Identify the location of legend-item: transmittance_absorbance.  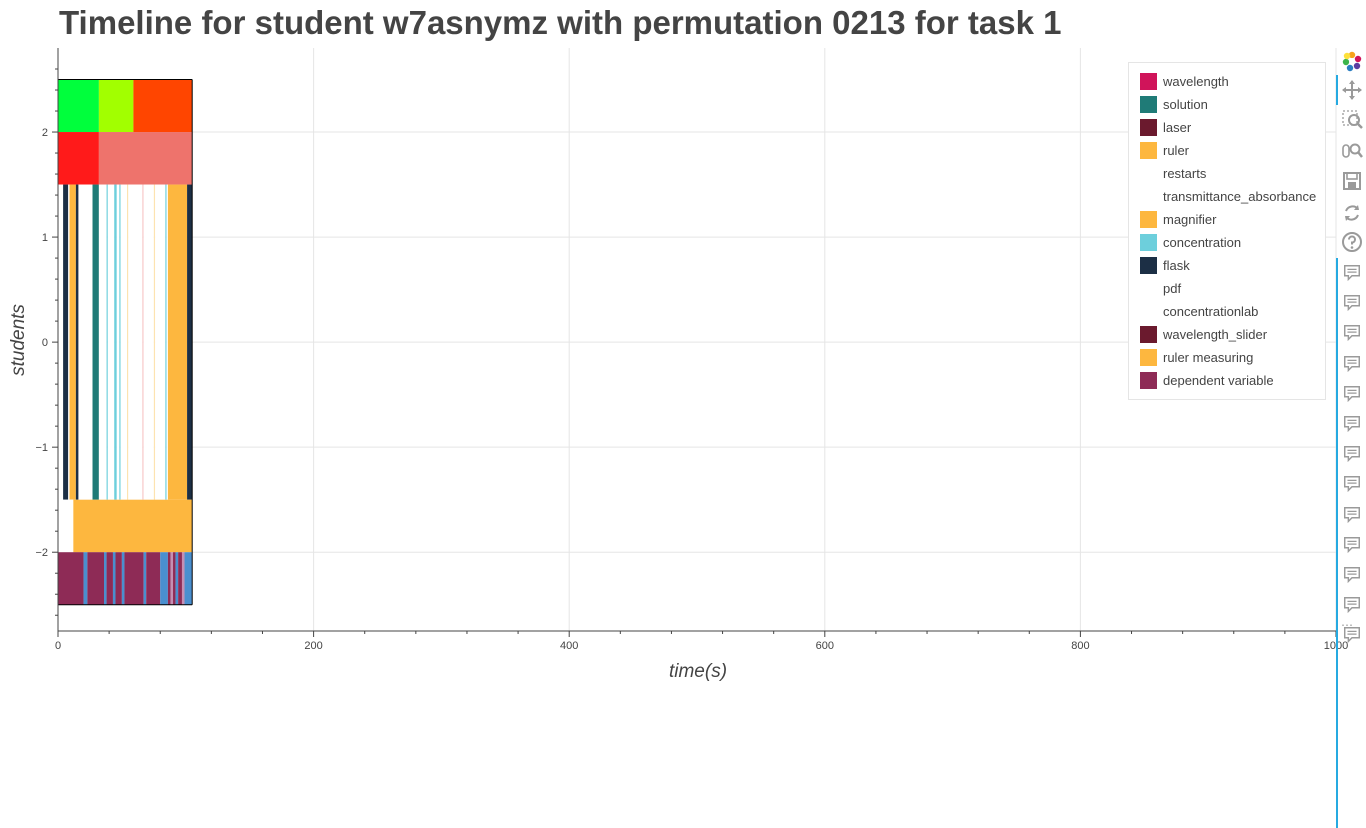
(1227, 197).